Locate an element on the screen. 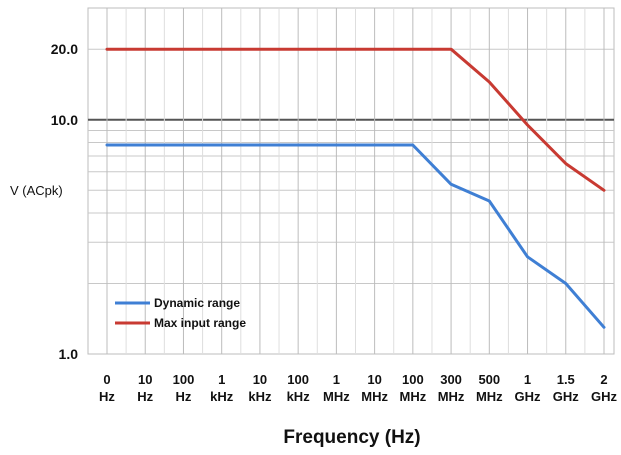 This screenshot has height=455, width=621. legend-label-max-input-range: Max input range is located at coordinates (200, 323).